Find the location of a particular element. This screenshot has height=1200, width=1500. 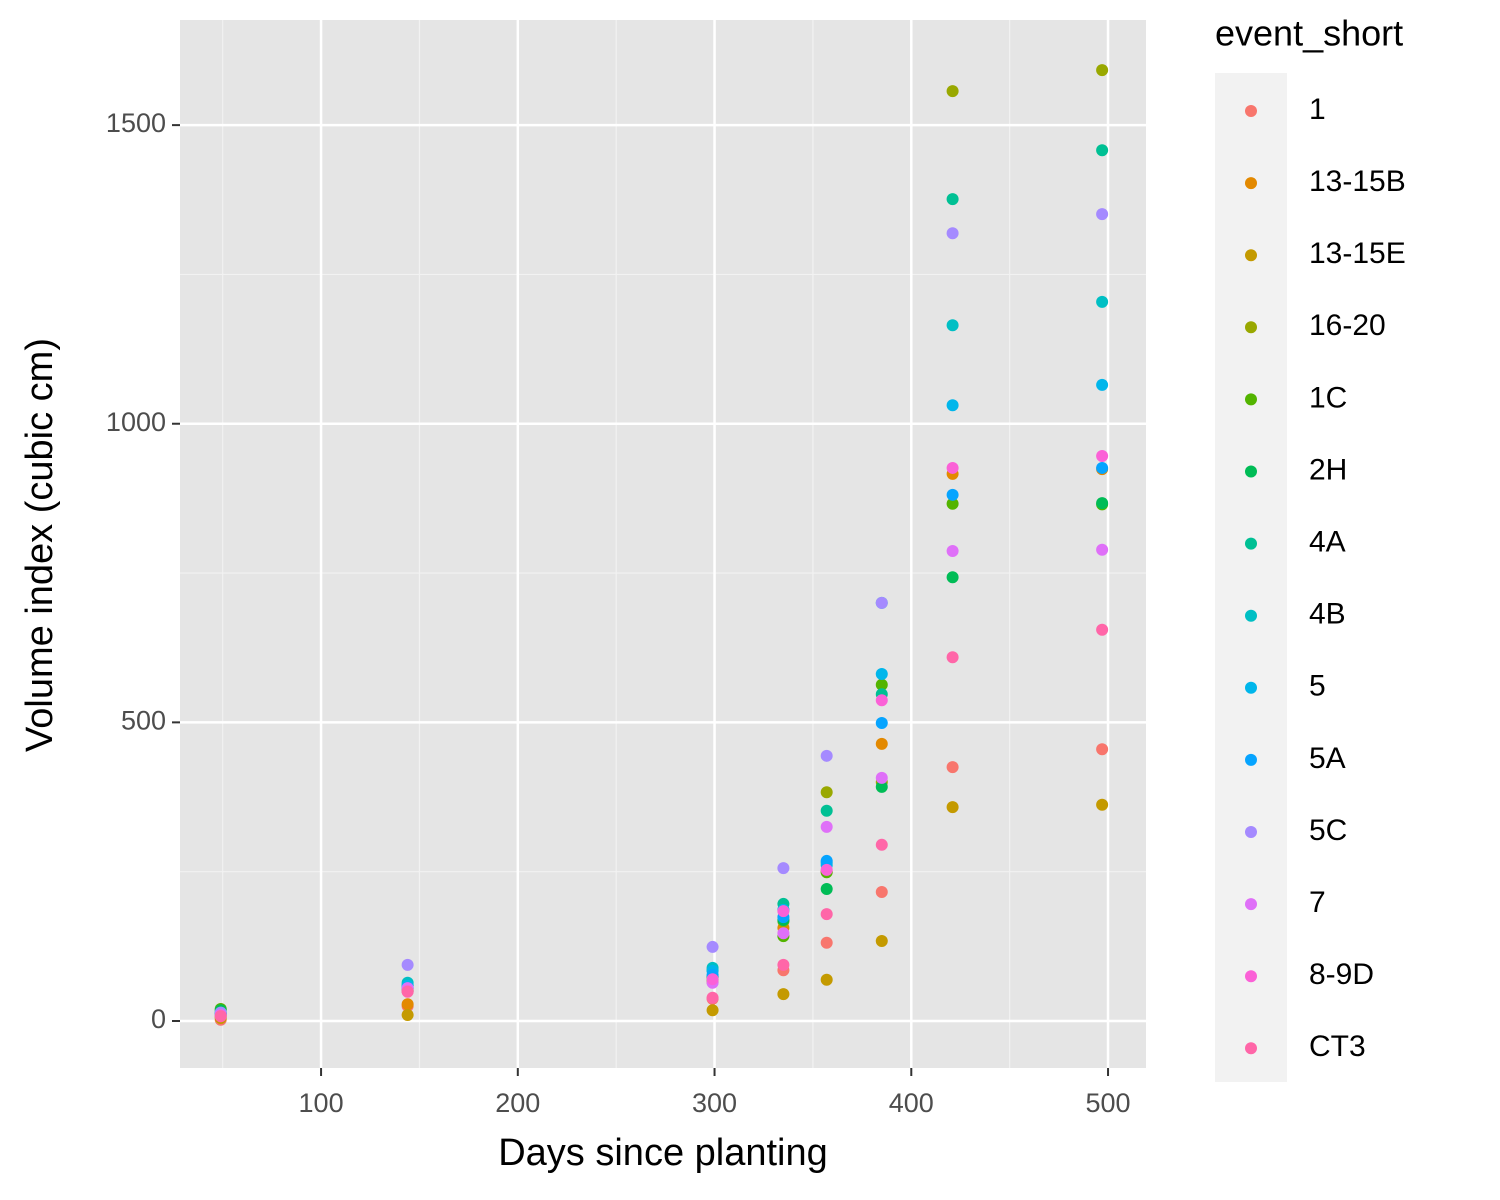

y-tick-label: 500 is located at coordinates (143, 720).